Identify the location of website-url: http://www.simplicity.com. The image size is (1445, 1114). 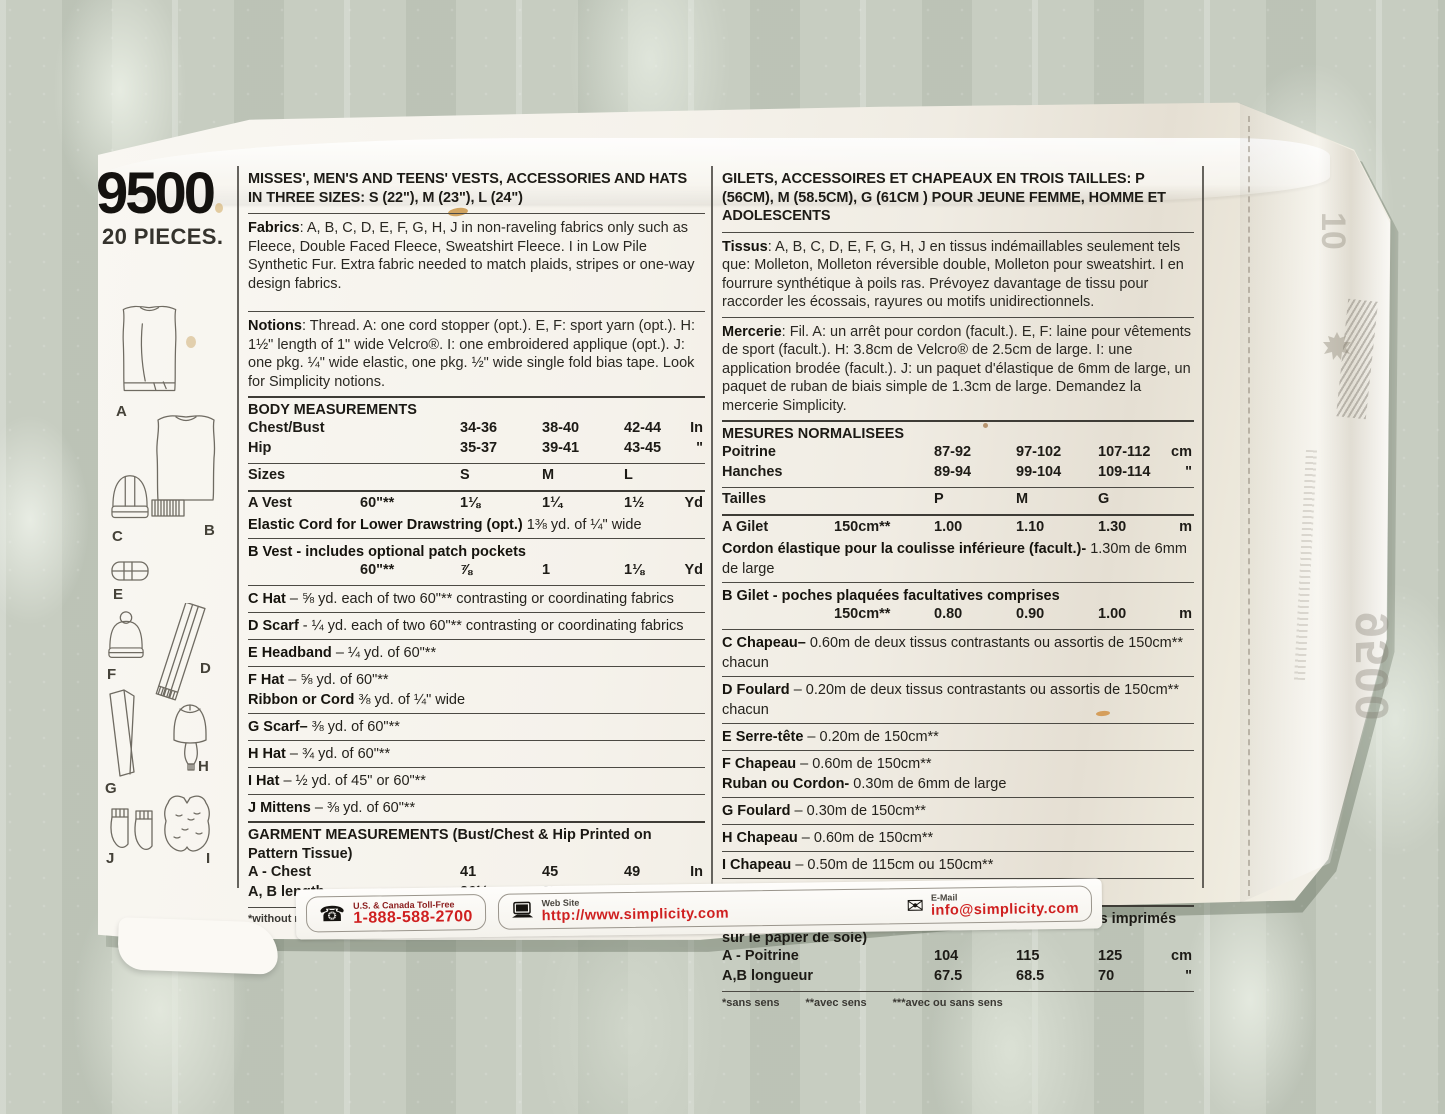
(635, 915).